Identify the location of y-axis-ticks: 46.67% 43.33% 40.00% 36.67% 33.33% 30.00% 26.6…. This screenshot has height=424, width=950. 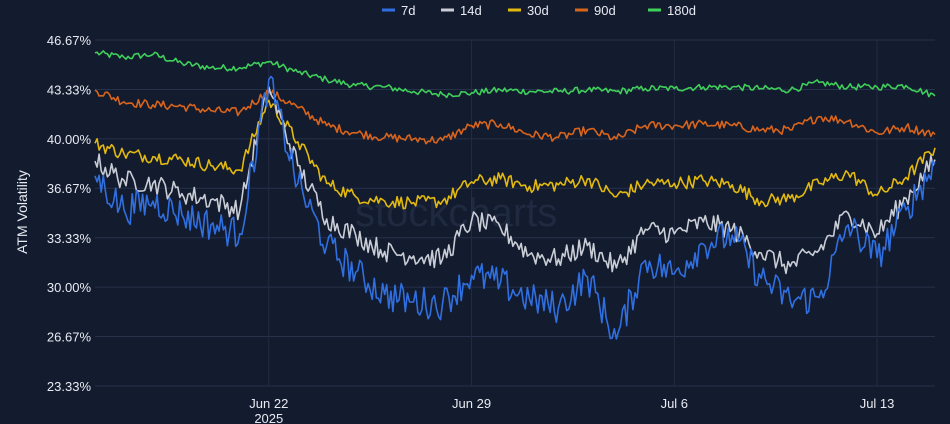
(69, 213).